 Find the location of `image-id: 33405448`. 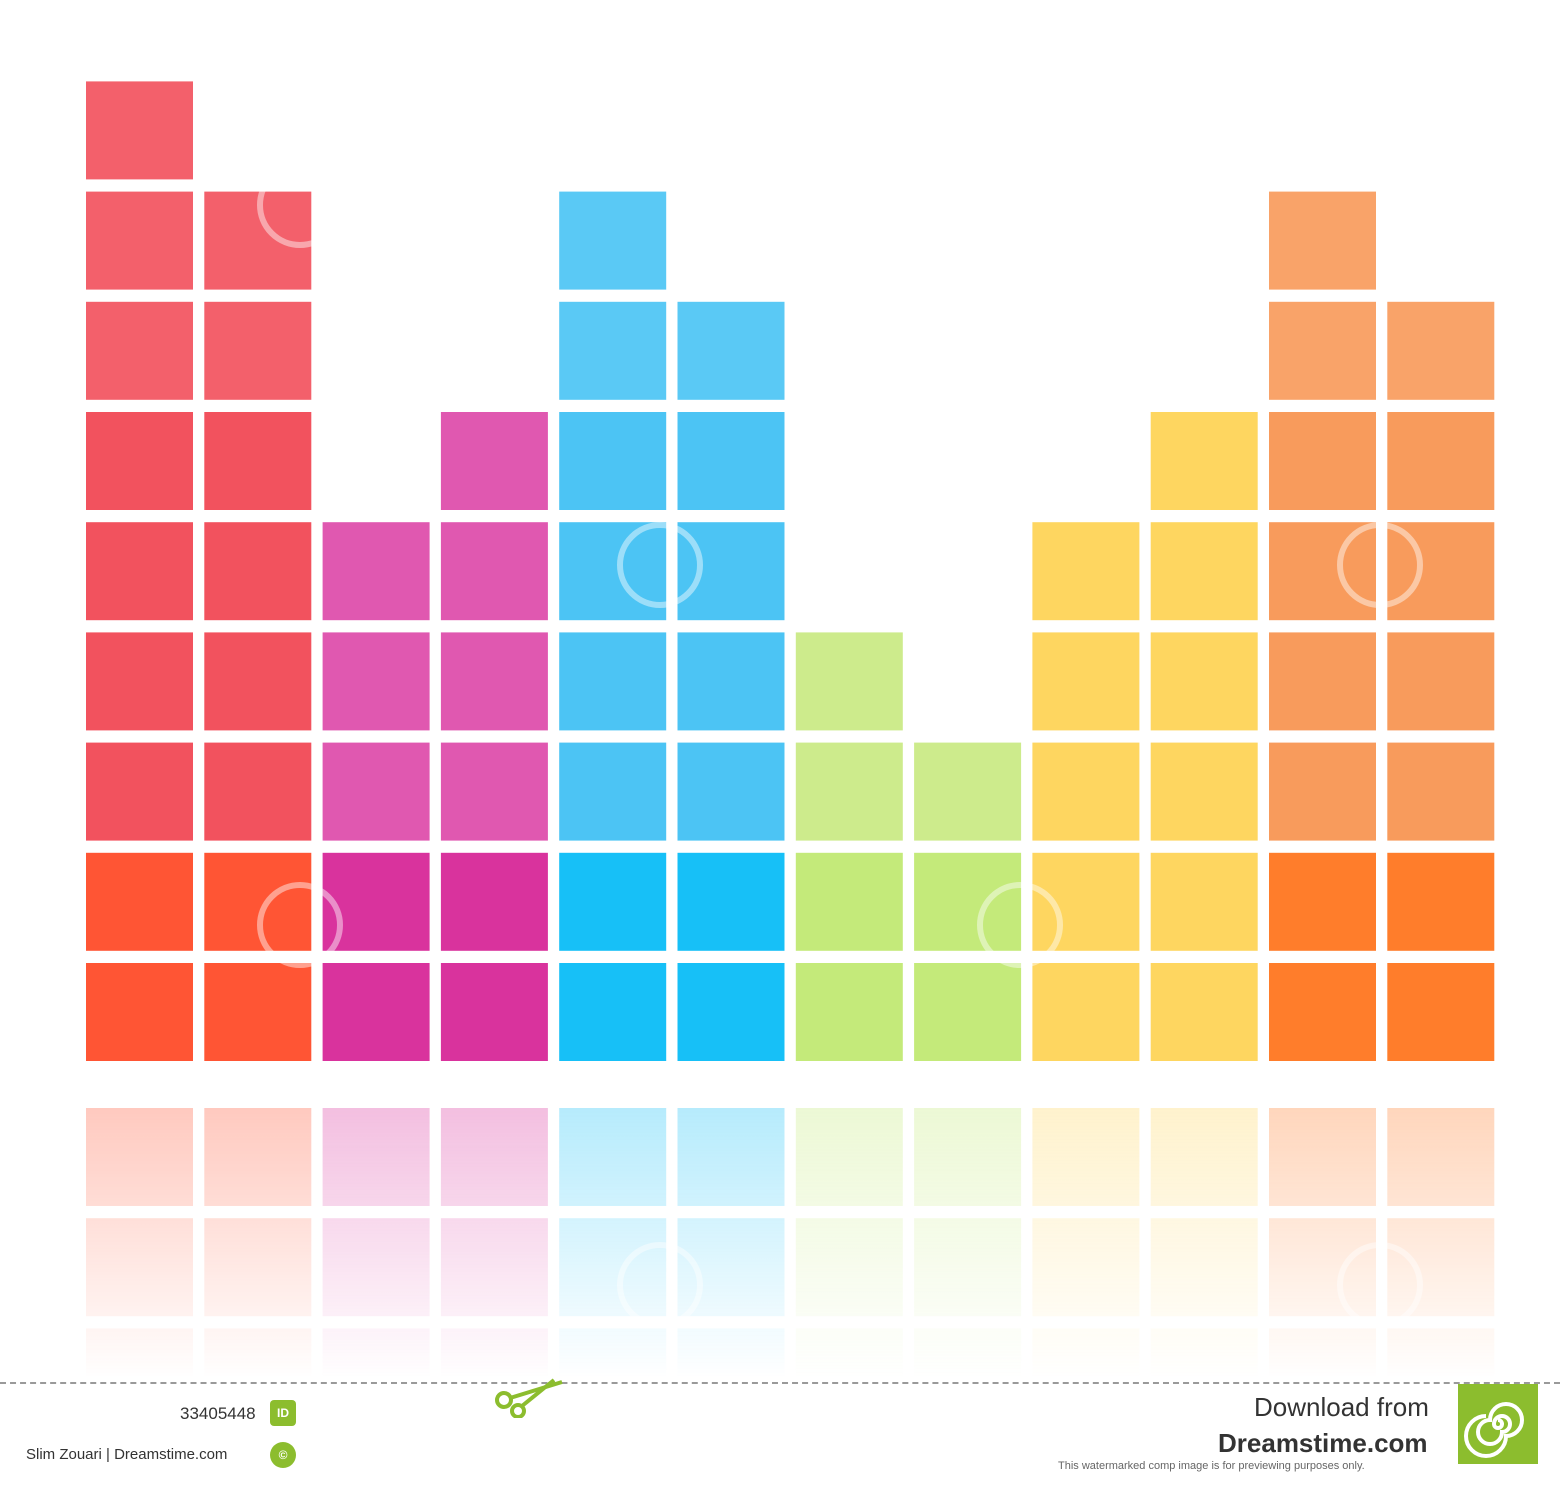

image-id: 33405448 is located at coordinates (218, 1413).